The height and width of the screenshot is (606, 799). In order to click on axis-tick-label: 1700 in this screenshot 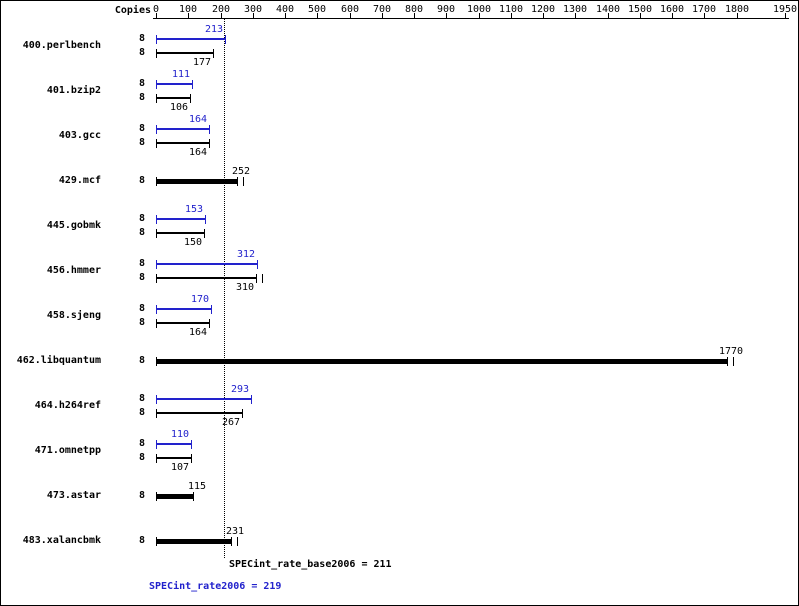, I will do `click(704, 9)`.